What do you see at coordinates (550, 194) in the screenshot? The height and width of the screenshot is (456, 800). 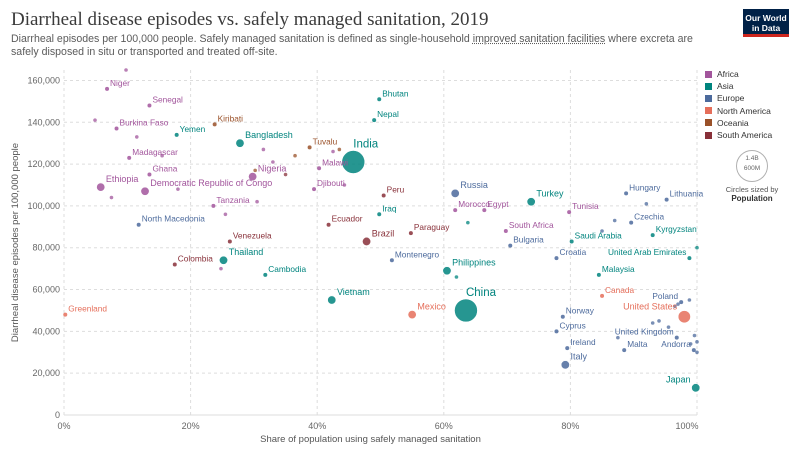 I see `point-label: Turkey` at bounding box center [550, 194].